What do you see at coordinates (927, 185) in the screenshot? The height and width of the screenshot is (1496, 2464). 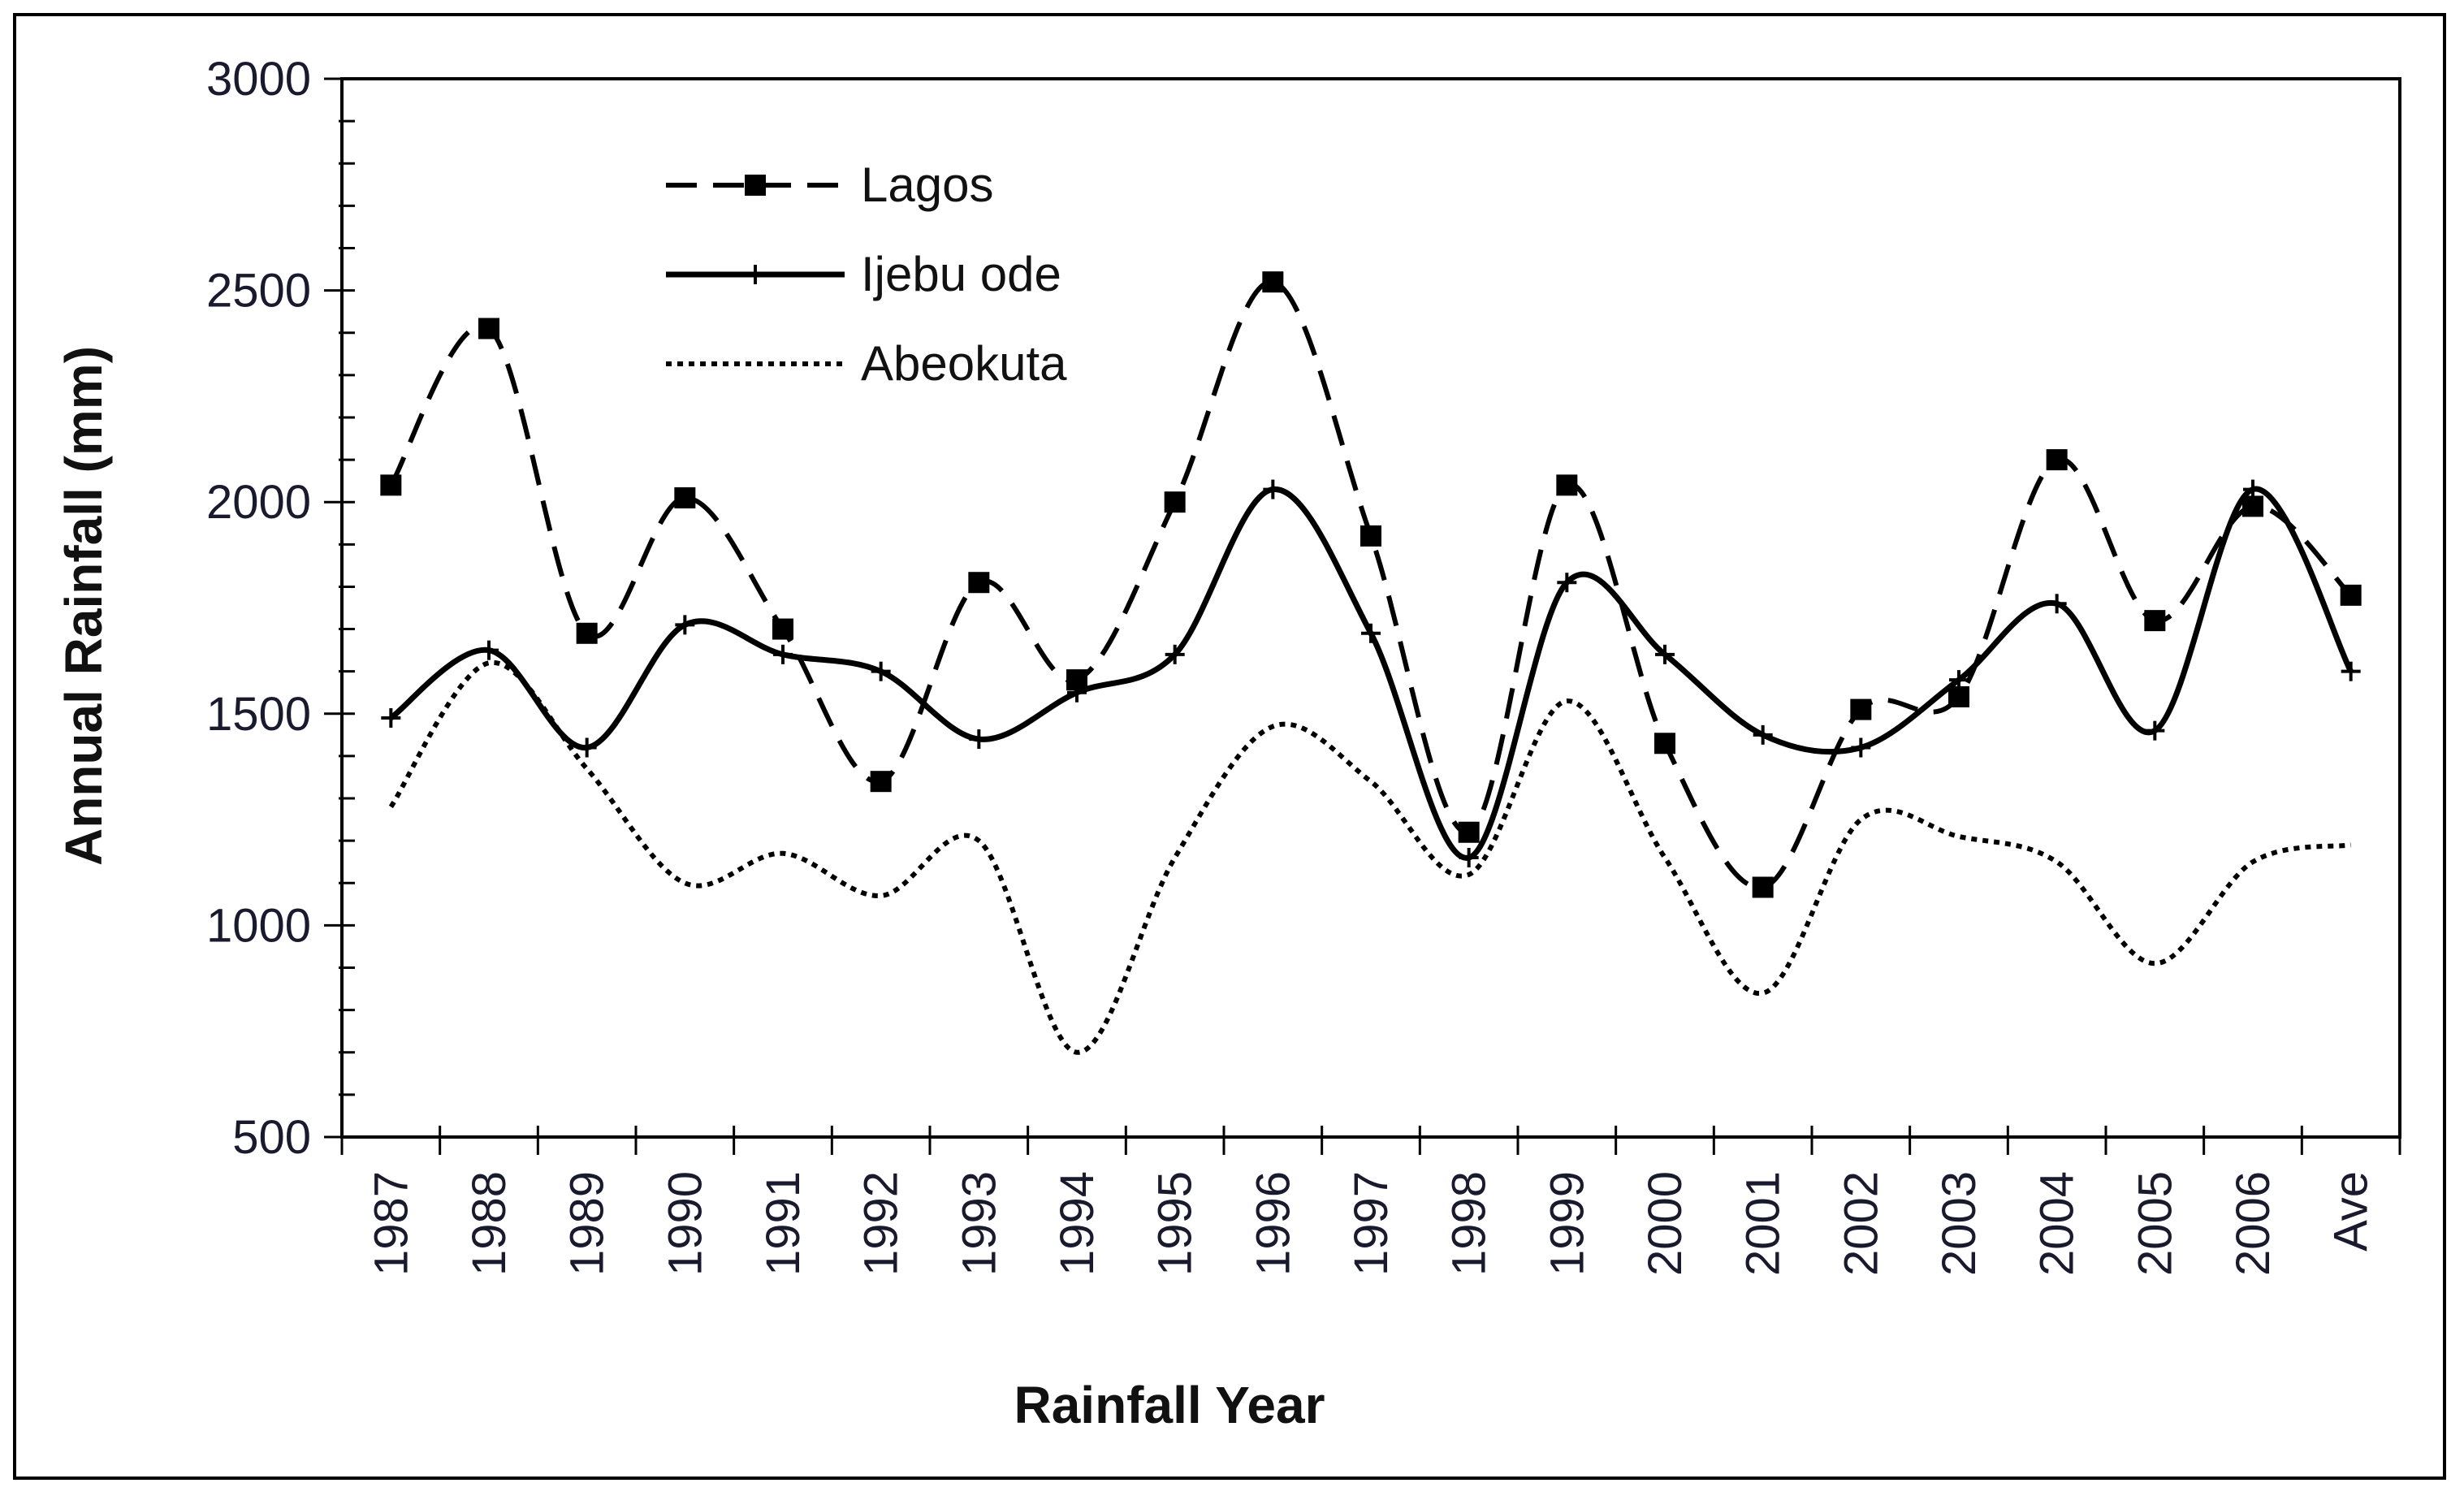 I see `legend-label: Lagos` at bounding box center [927, 185].